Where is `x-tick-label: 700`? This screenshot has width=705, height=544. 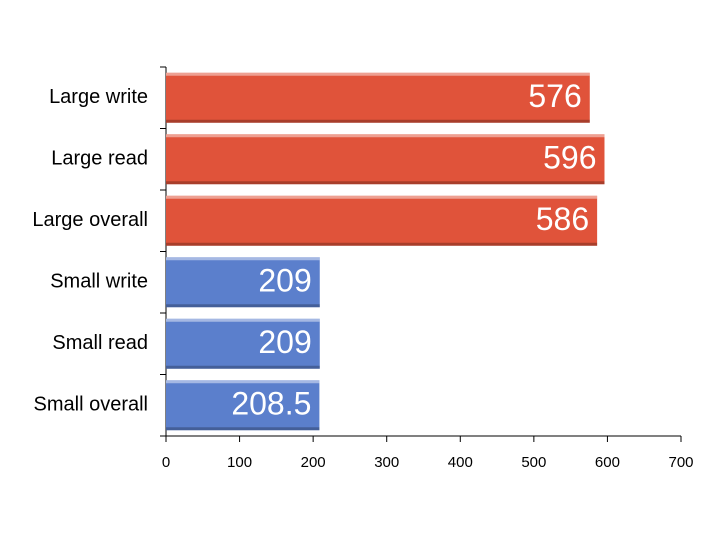
x-tick-label: 700 is located at coordinates (680, 462).